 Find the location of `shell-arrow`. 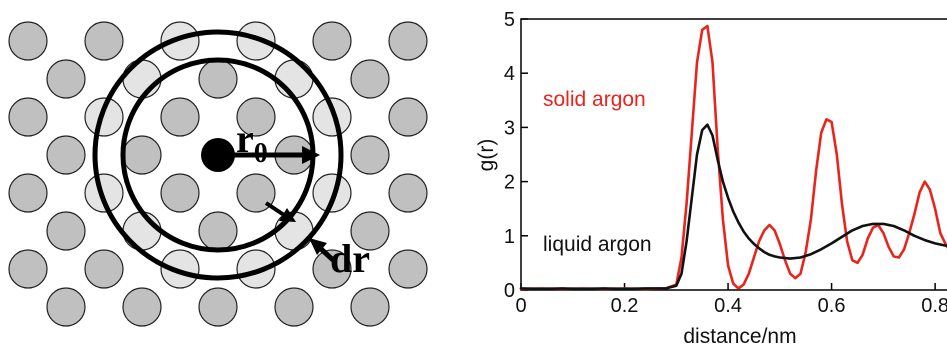

shell-arrow is located at coordinates (275, 209).